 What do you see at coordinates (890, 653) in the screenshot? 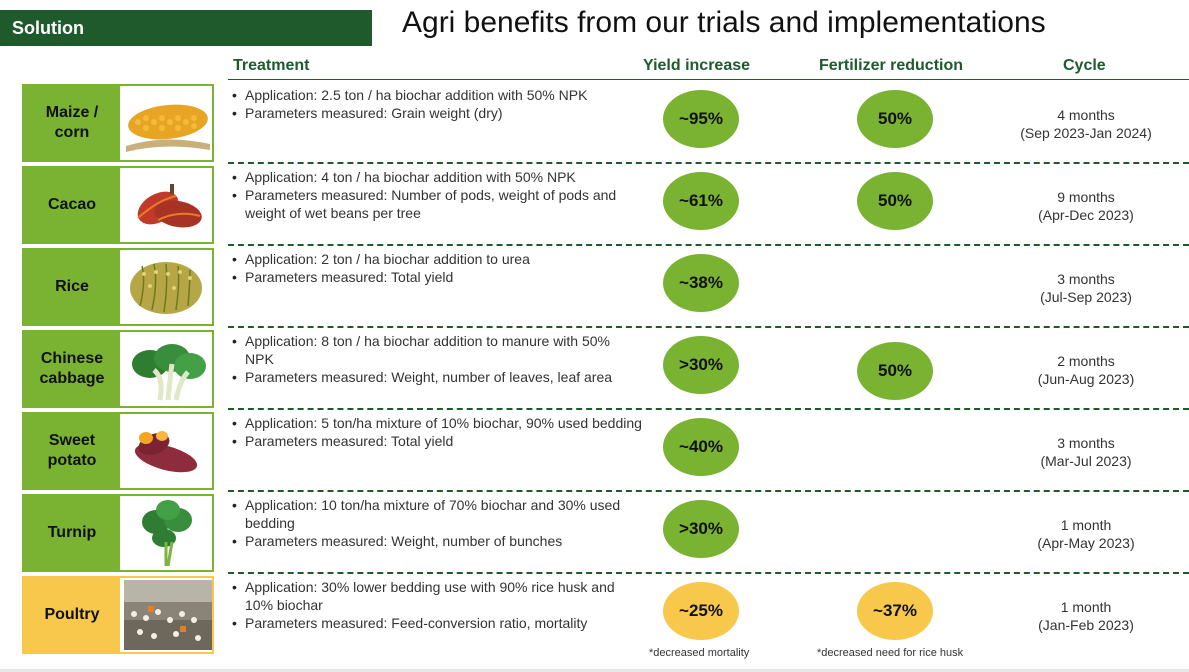
I see `fertilizer-footnote: *decreased need for rice husk` at bounding box center [890, 653].